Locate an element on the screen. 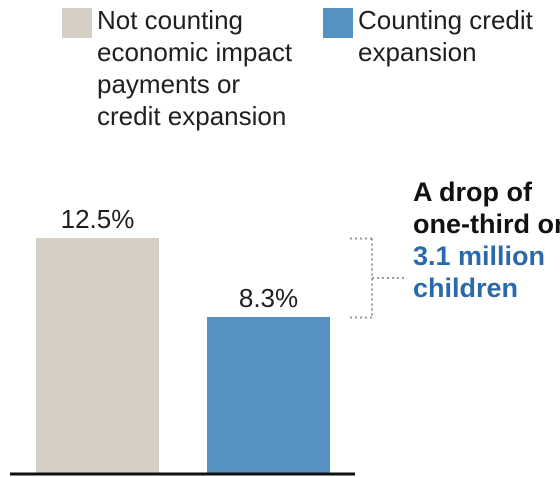  legend-swatch-counting is located at coordinates (338, 23).